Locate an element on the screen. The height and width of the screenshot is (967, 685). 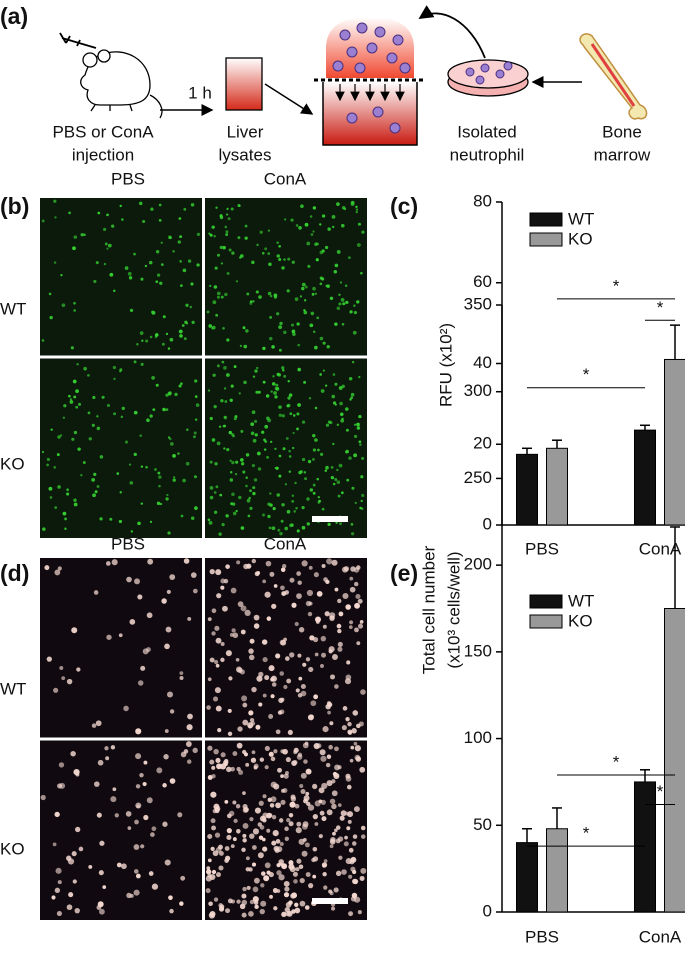
label: lysates is located at coordinates (245, 154).